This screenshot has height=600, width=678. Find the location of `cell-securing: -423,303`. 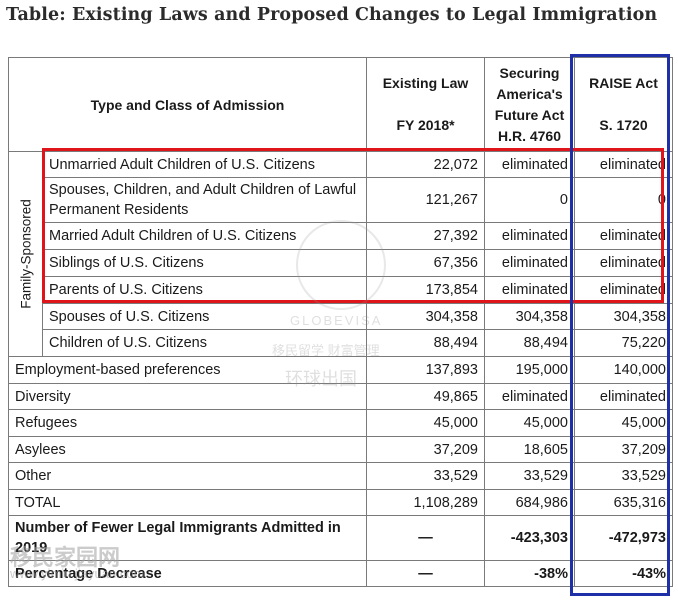

cell-securing: -423,303 is located at coordinates (529, 538).